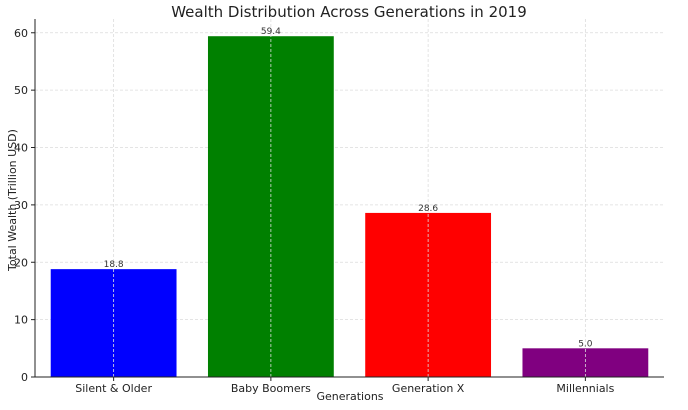  Describe the element at coordinates (114, 265) in the screenshot. I see `bar-value-label: 18.8` at that location.